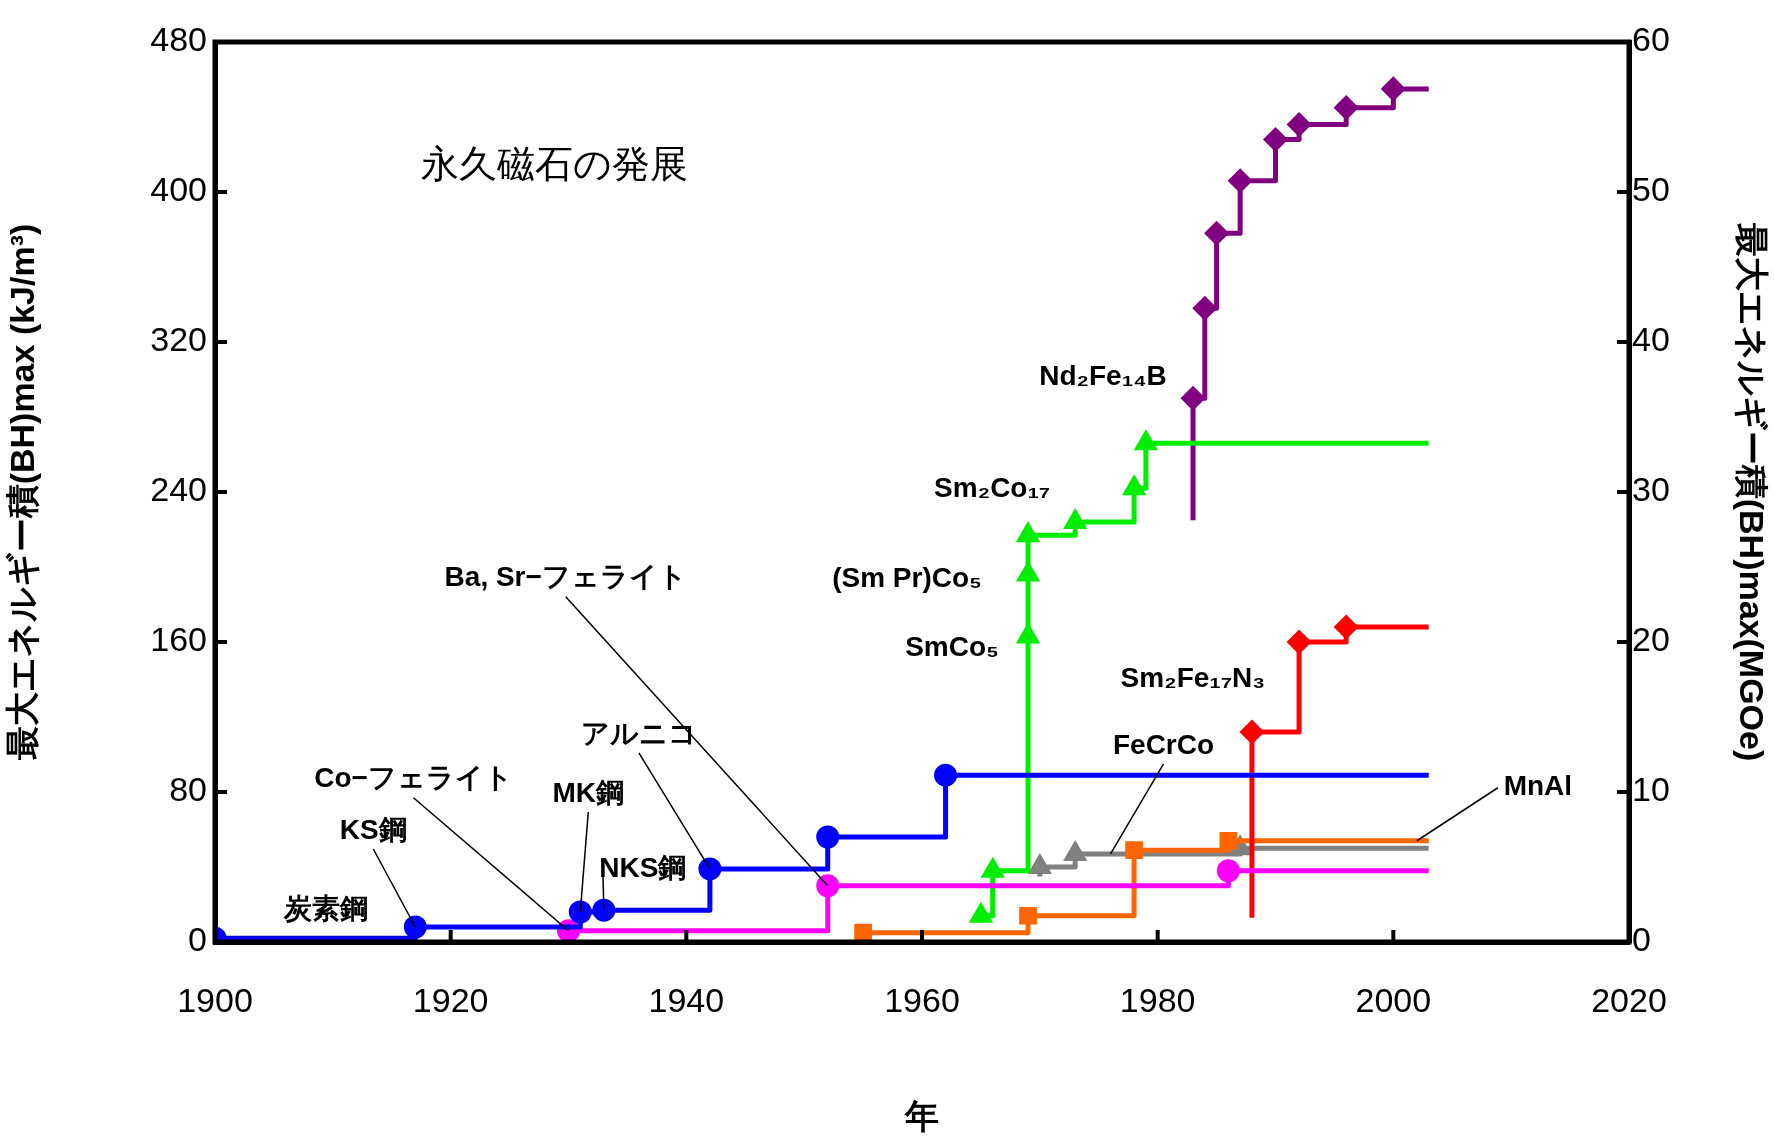  What do you see at coordinates (1651, 339) in the screenshot?
I see `y2-tick-label: 40` at bounding box center [1651, 339].